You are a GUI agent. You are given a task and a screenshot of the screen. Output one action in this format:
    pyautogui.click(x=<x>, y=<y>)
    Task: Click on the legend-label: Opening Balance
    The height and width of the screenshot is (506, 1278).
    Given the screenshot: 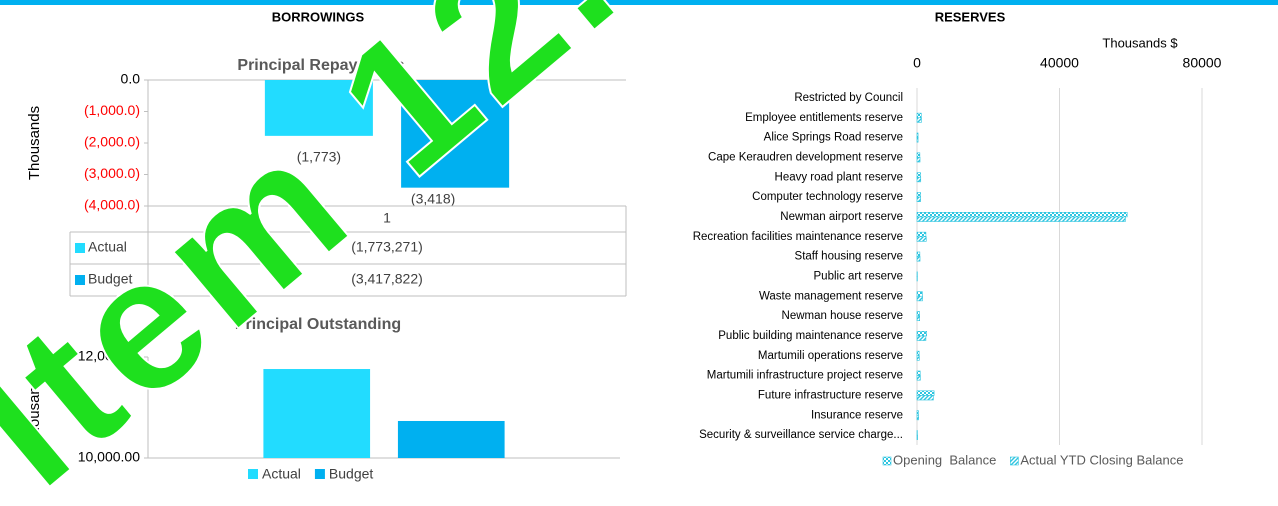 What is the action you would take?
    pyautogui.click(x=944, y=459)
    